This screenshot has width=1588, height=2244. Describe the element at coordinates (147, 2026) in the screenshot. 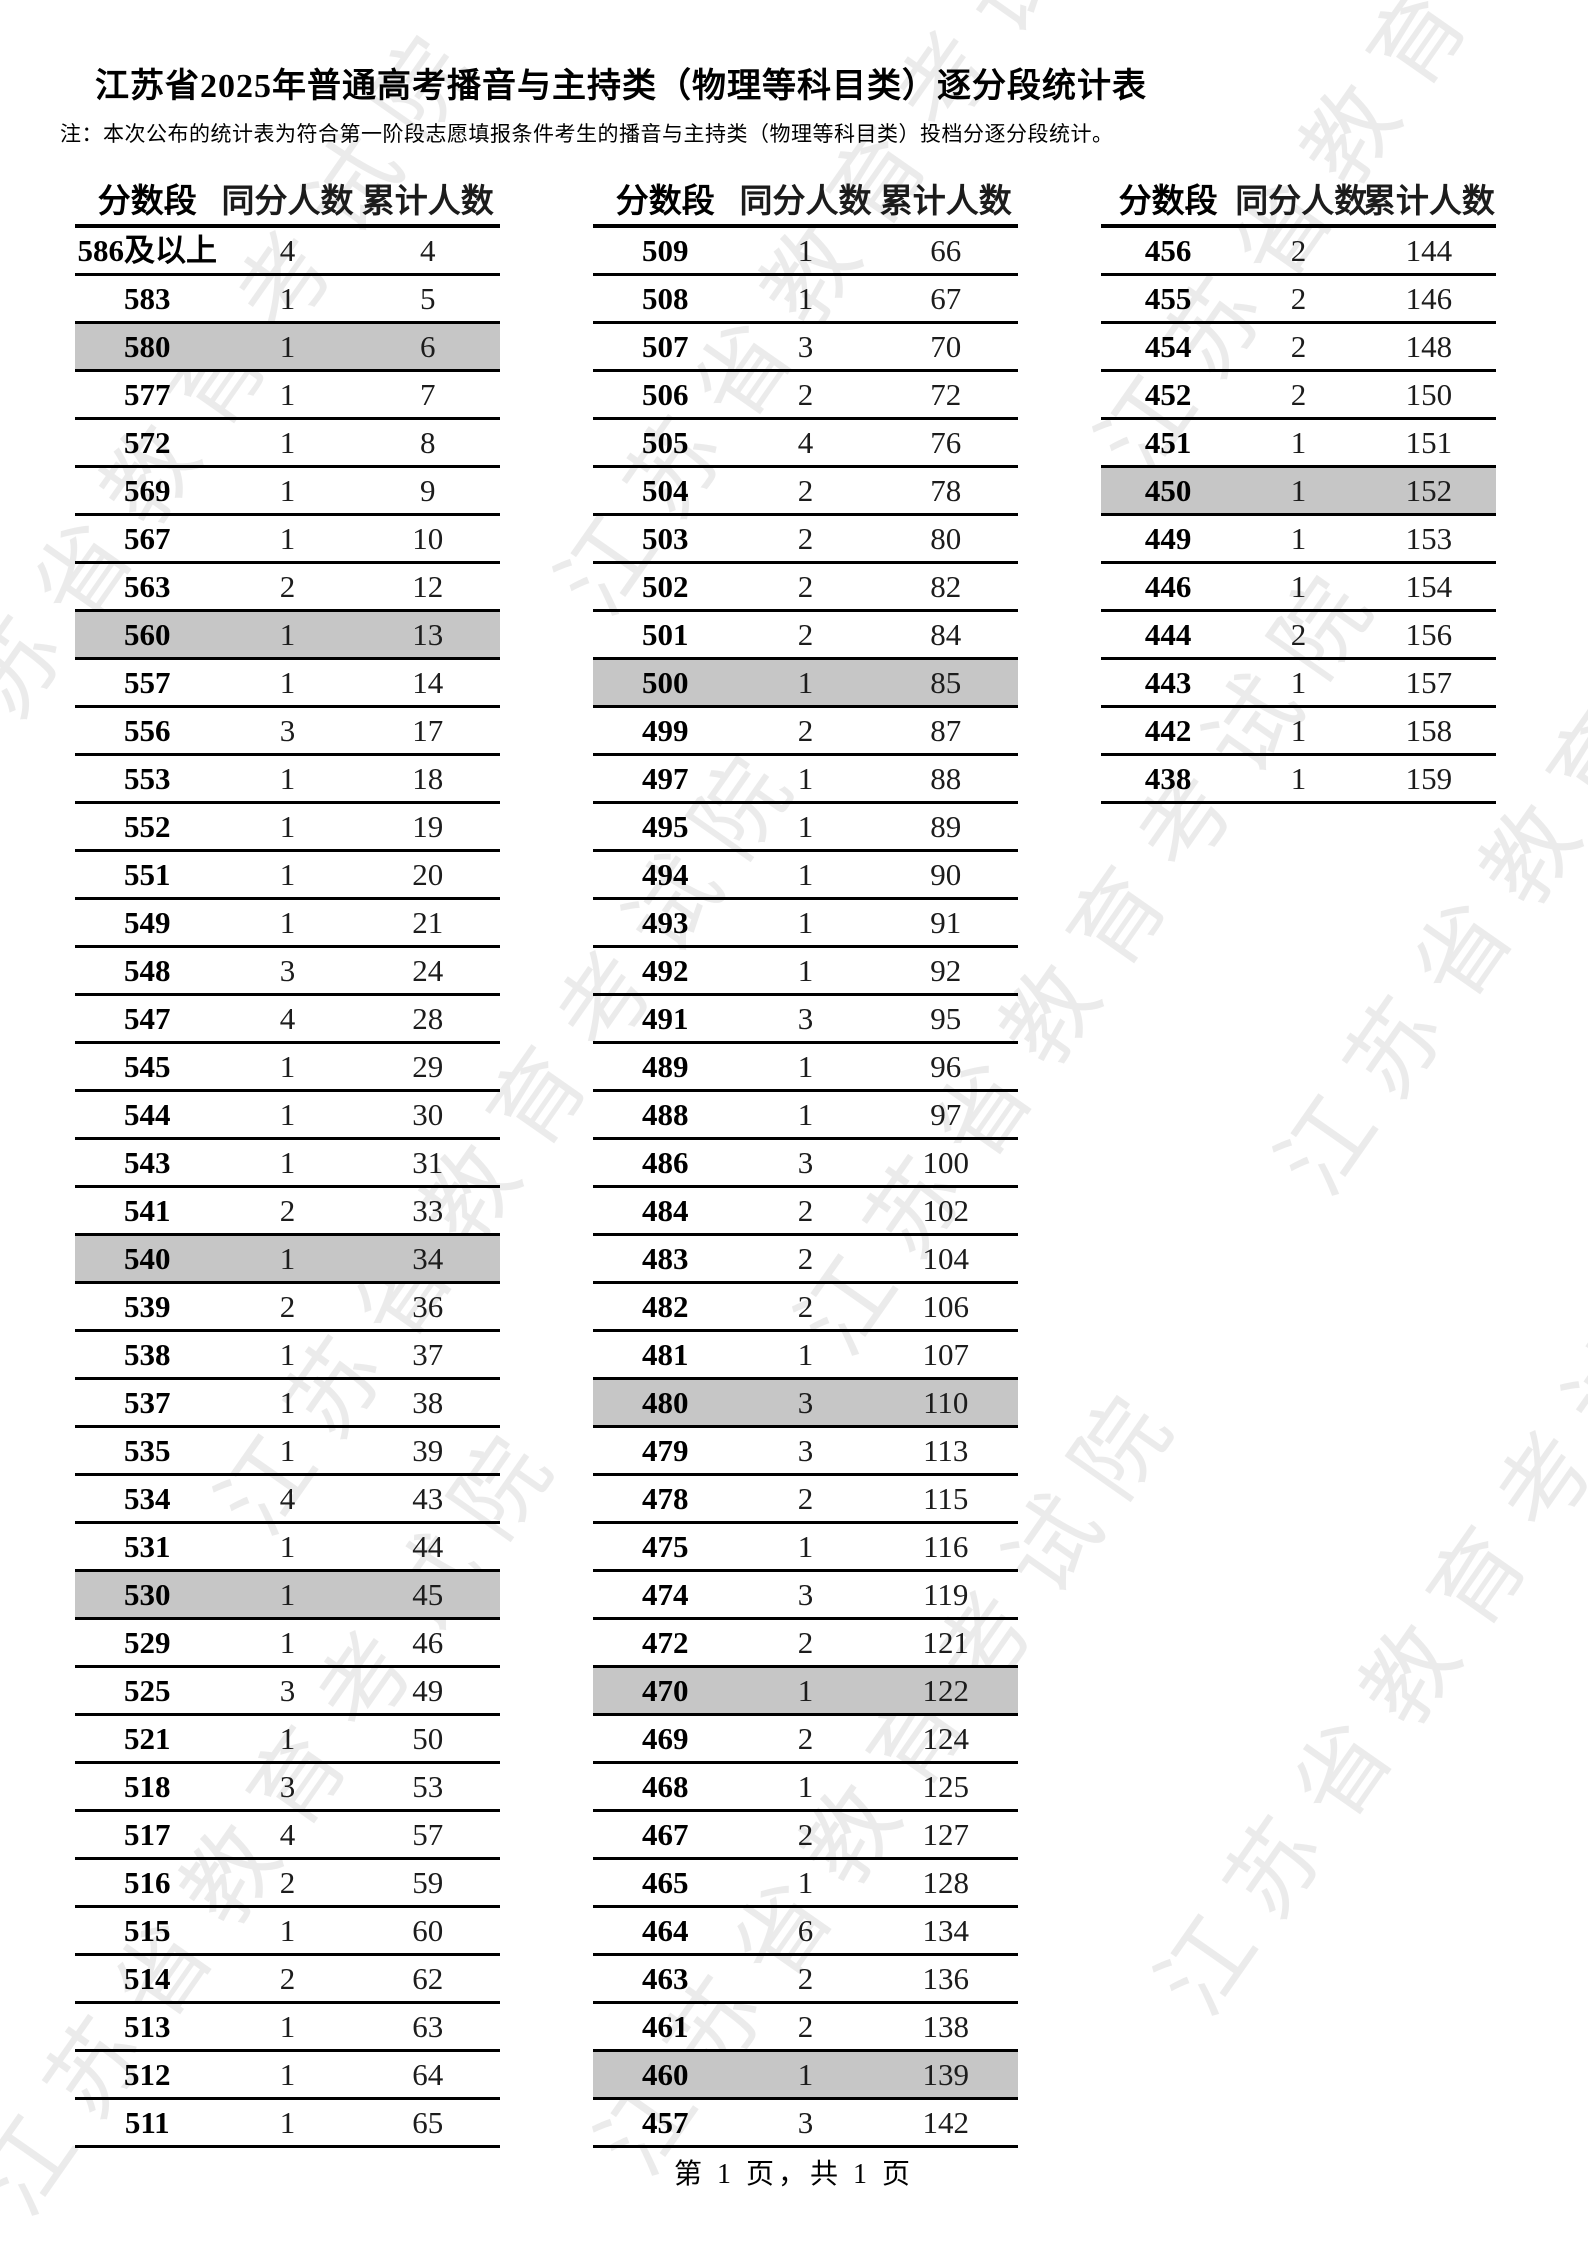

I see `score-cell: 513` at that location.